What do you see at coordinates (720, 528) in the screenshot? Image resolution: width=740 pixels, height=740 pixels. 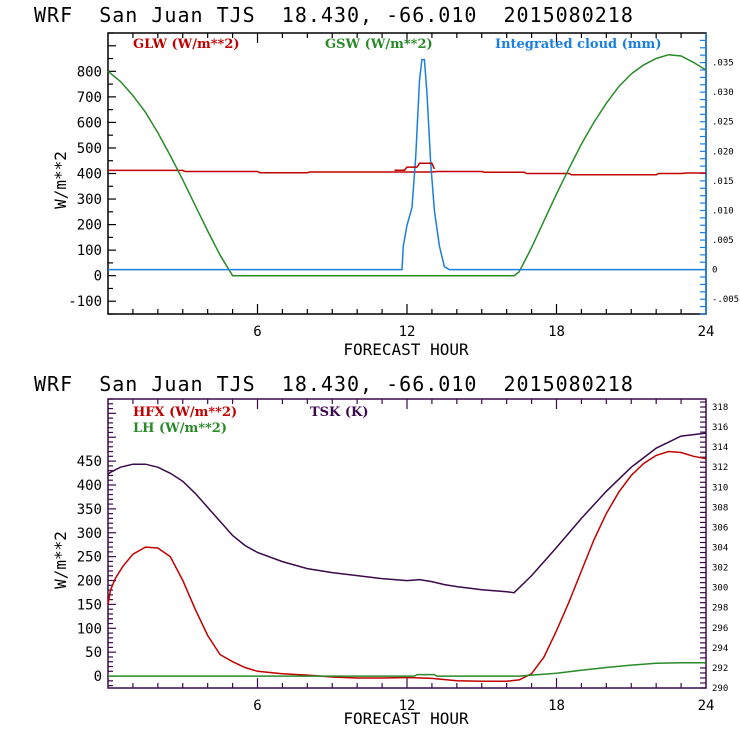 I see `bottom-y2-tick-label: 306` at bounding box center [720, 528].